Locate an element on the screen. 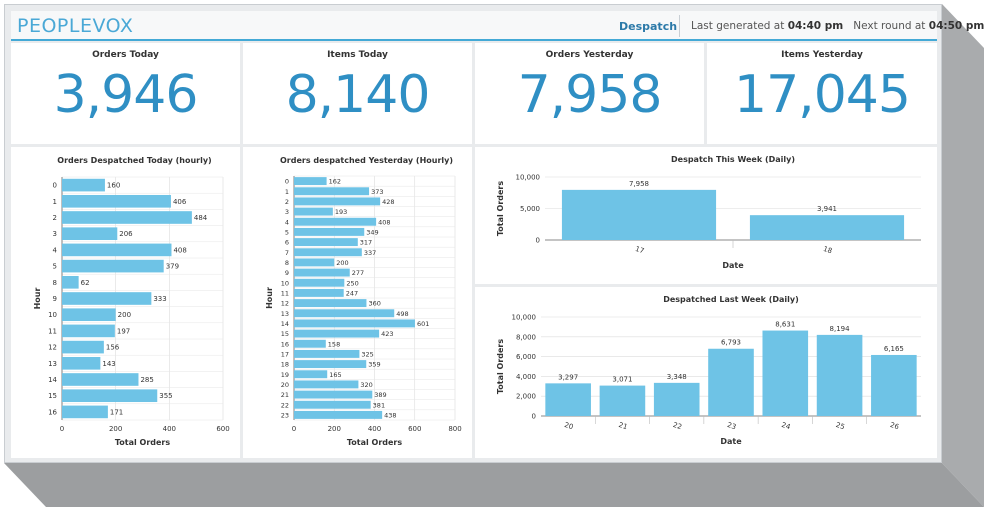 Image resolution: width=986 pixels, height=507 pixels. x-tick-label: 0 is located at coordinates (294, 429).